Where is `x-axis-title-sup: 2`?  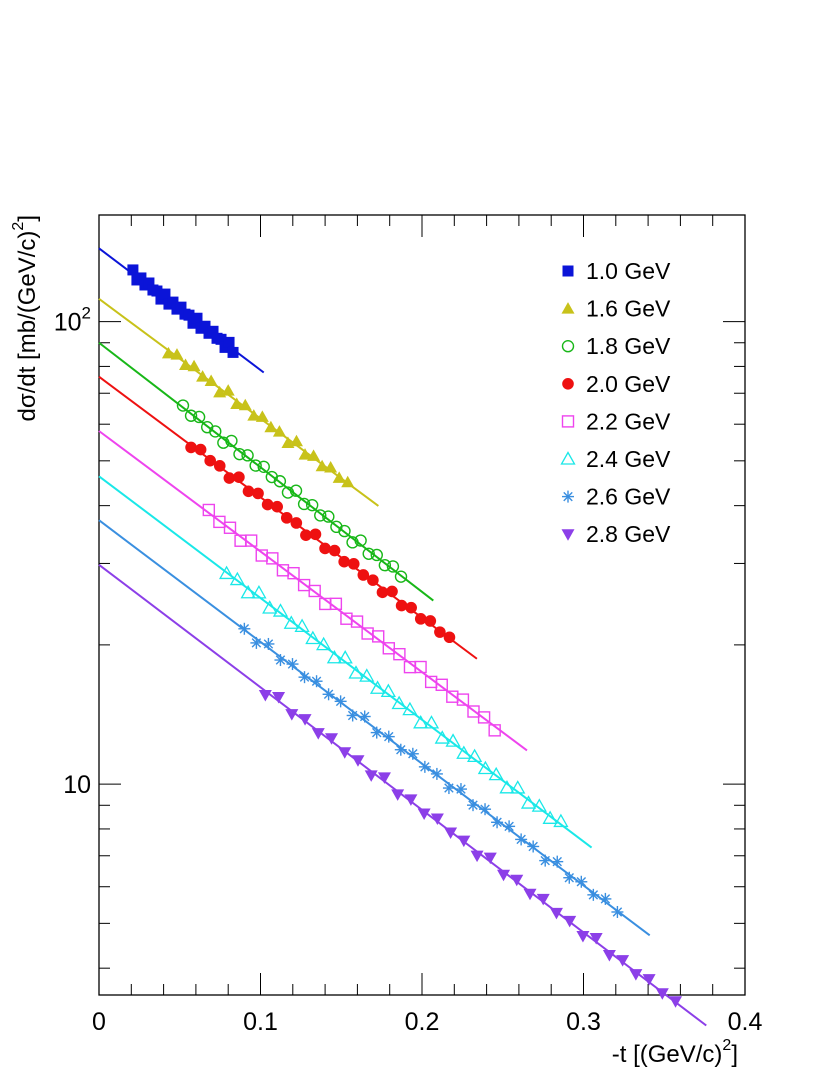
x-axis-title-sup: 2 is located at coordinates (726, 1045).